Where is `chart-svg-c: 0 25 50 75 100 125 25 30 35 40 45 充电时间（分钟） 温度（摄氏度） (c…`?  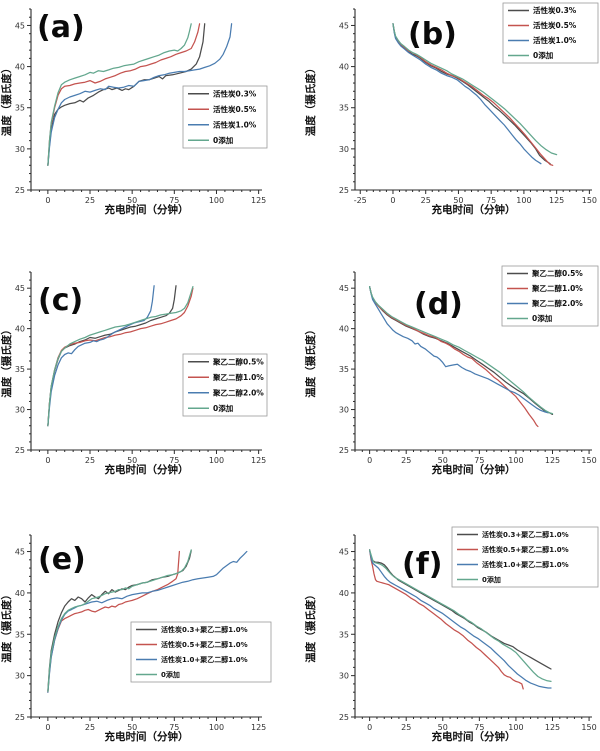 chart-svg-c: 0 25 50 75 100 125 25 30 35 40 45 充电时间（分钟） 温度（摄氏度） (c… is located at coordinates (134, 373).